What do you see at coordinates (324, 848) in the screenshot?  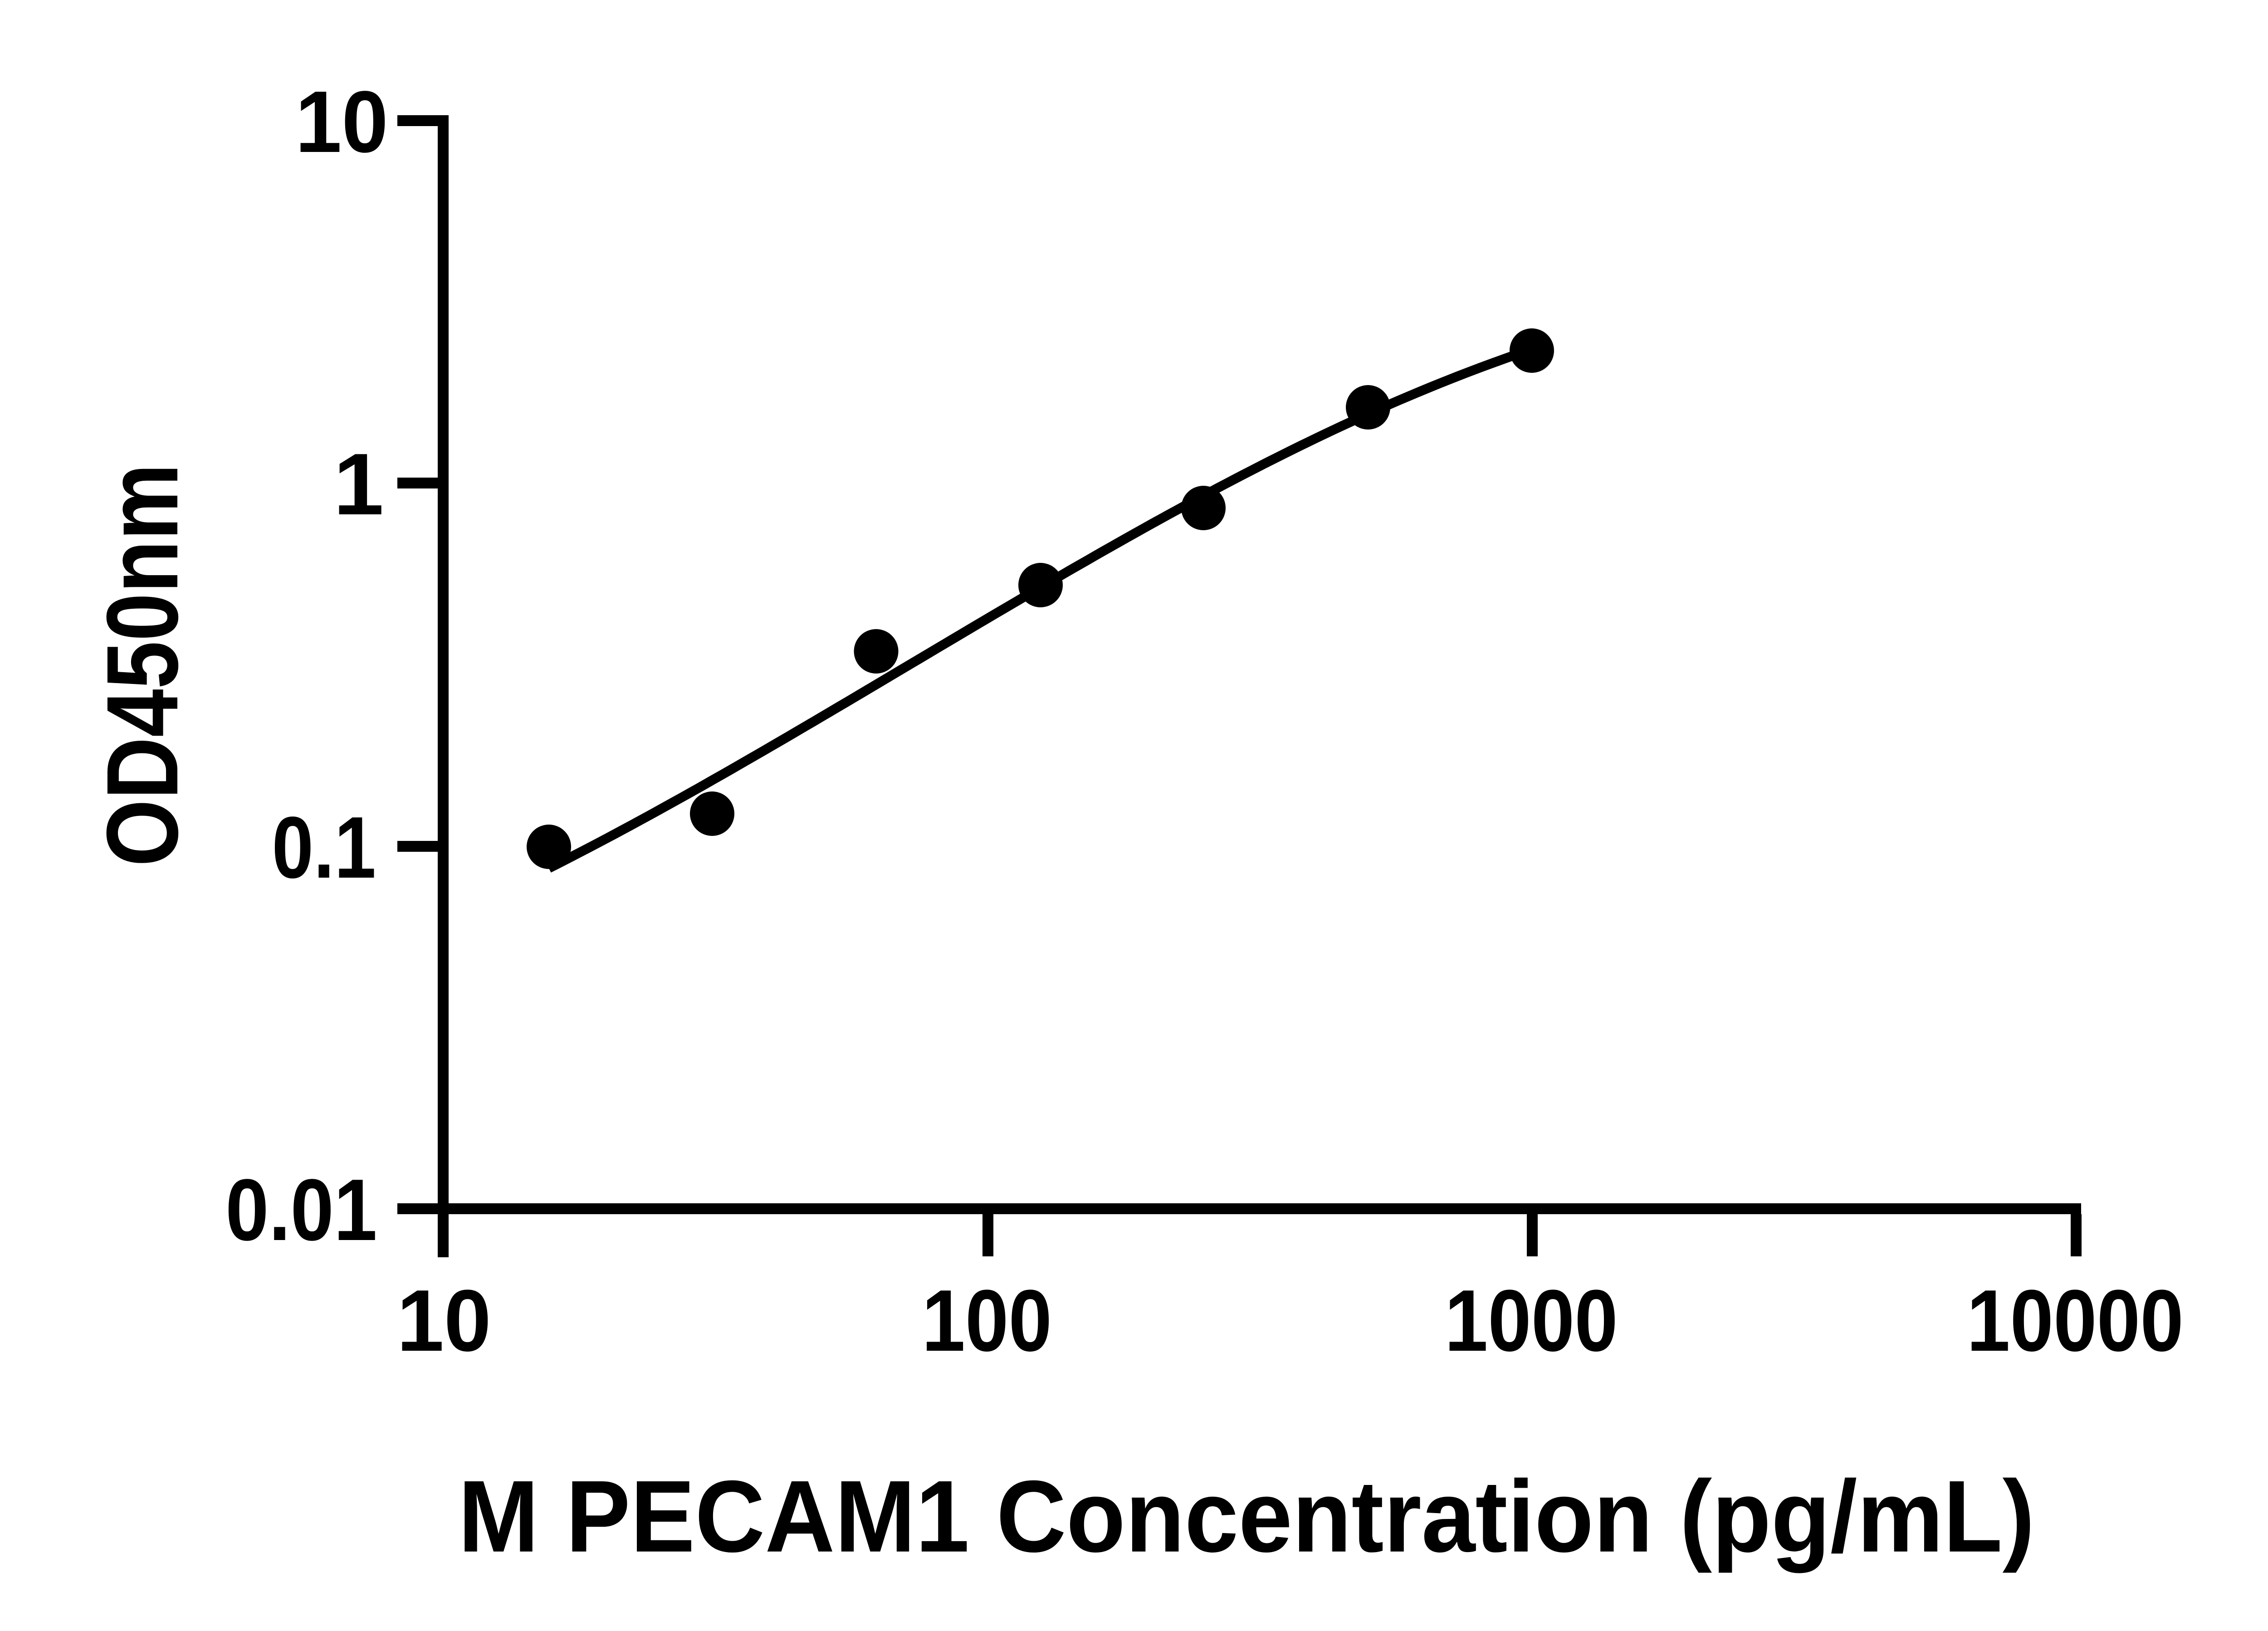 I see `svg-text: 0.1` at bounding box center [324, 848].